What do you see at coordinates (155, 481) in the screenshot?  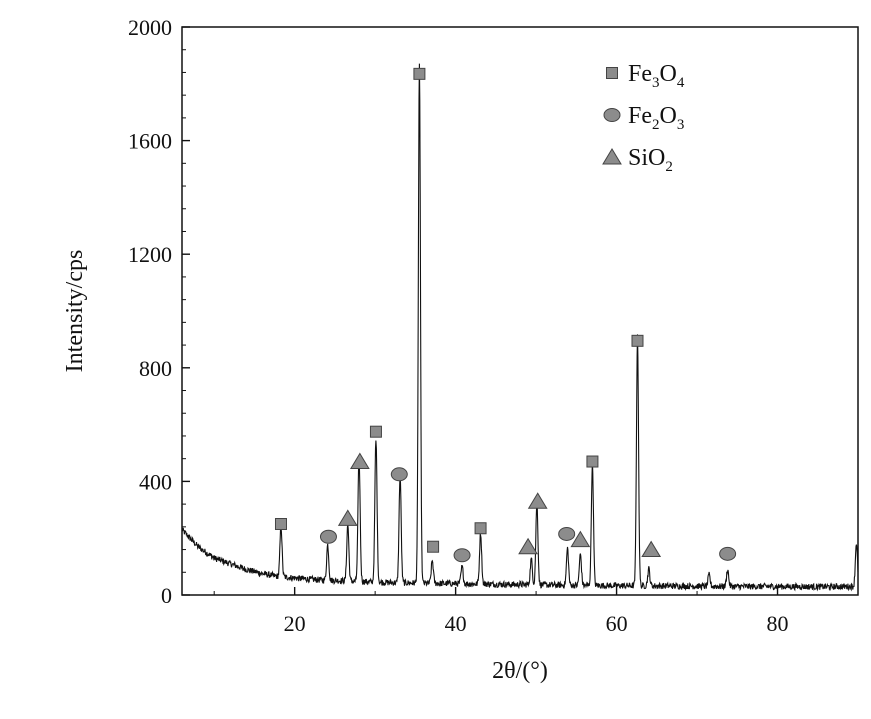 I see `y-tick-label: 400` at bounding box center [155, 481].